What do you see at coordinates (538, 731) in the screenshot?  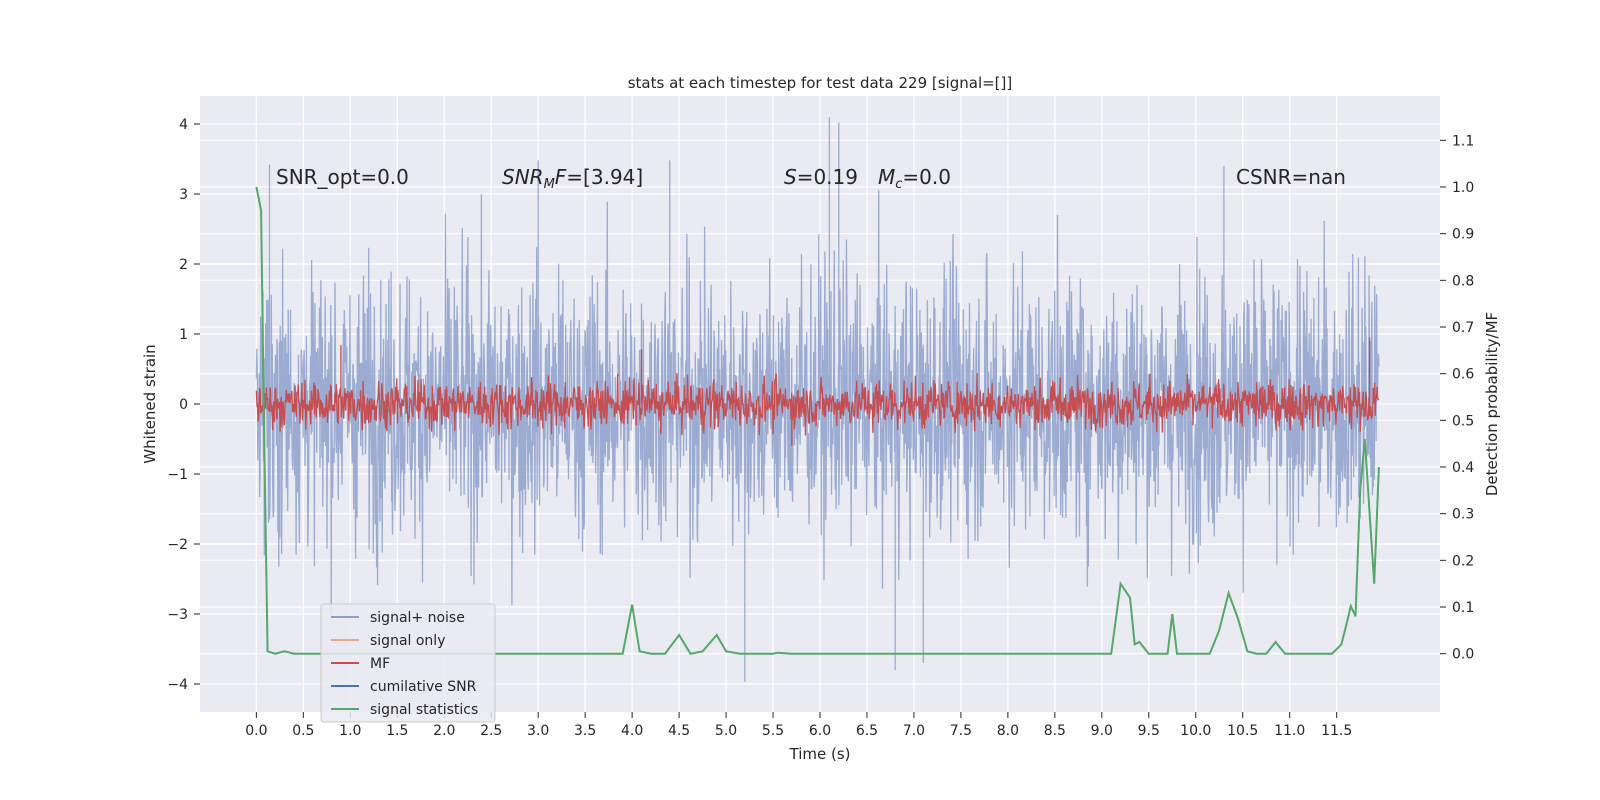 I see `x-tick-label: 3.0` at bounding box center [538, 731].